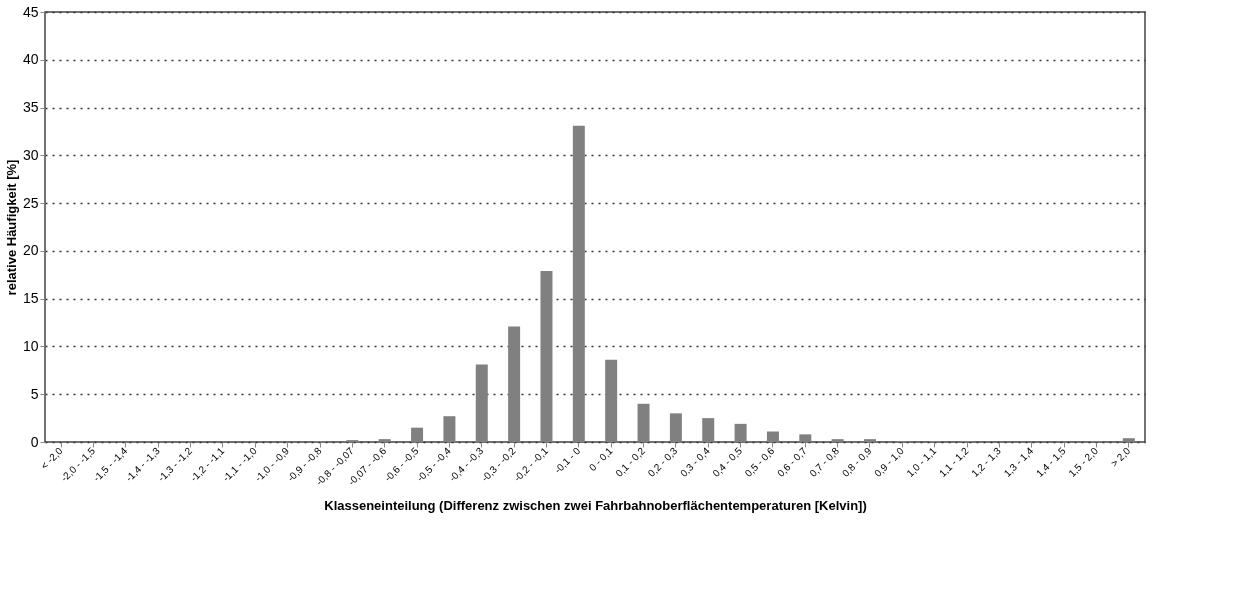 This screenshot has height=594, width=1248. What do you see at coordinates (595, 505) in the screenshot?
I see `x-axis-title: Klasseneinteilung (Differenz zwischen zwei Fahrbahnoberflächentemperaturen [Kelvin])` at bounding box center [595, 505].